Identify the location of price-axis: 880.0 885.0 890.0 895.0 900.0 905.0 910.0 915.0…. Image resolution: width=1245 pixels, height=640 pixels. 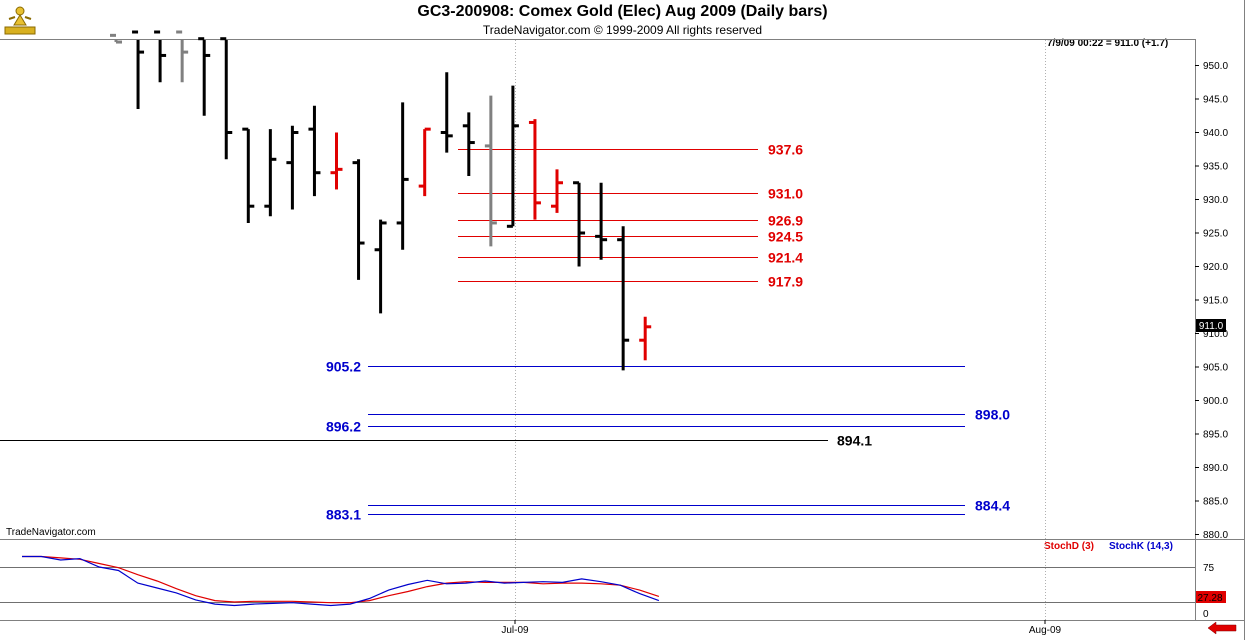
(1211, 301).